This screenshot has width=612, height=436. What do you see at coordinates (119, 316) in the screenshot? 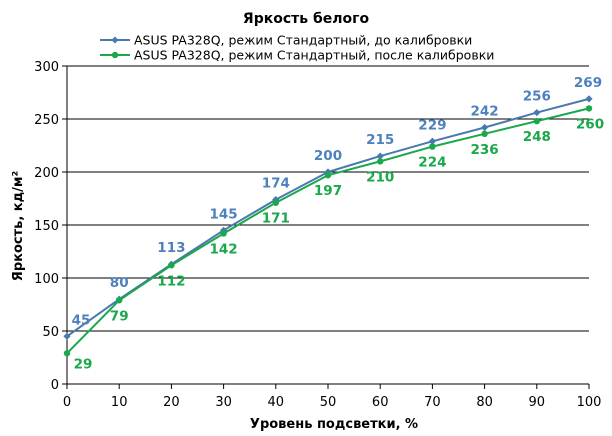
I see `data-label-after: 79` at bounding box center [119, 316].